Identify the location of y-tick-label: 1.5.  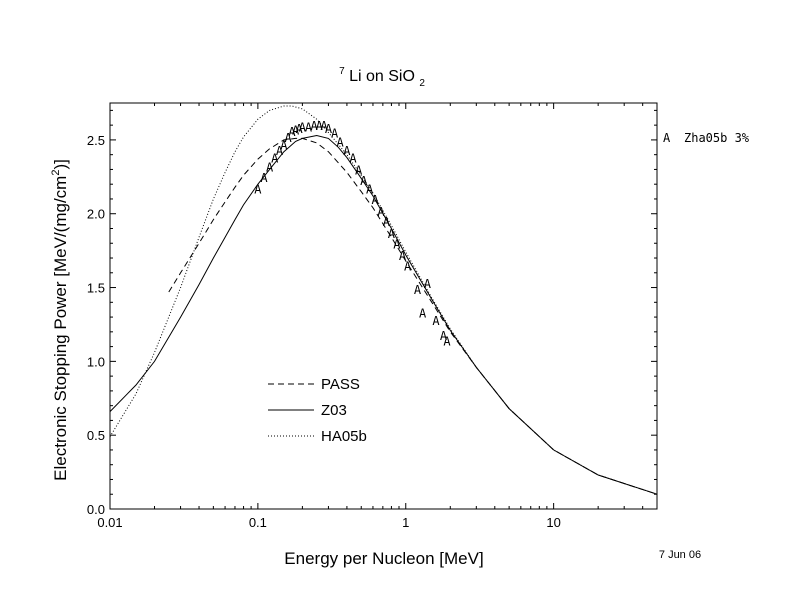
(96, 288).